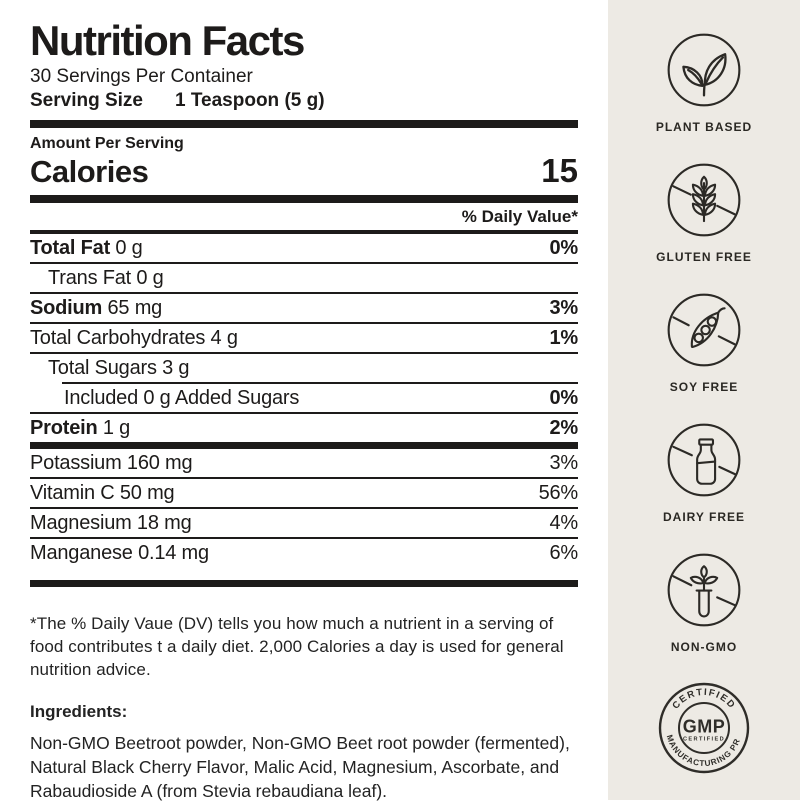 The image size is (800, 803). Describe the element at coordinates (704, 257) in the screenshot. I see `badge-label: GLUTEN FREE` at that location.